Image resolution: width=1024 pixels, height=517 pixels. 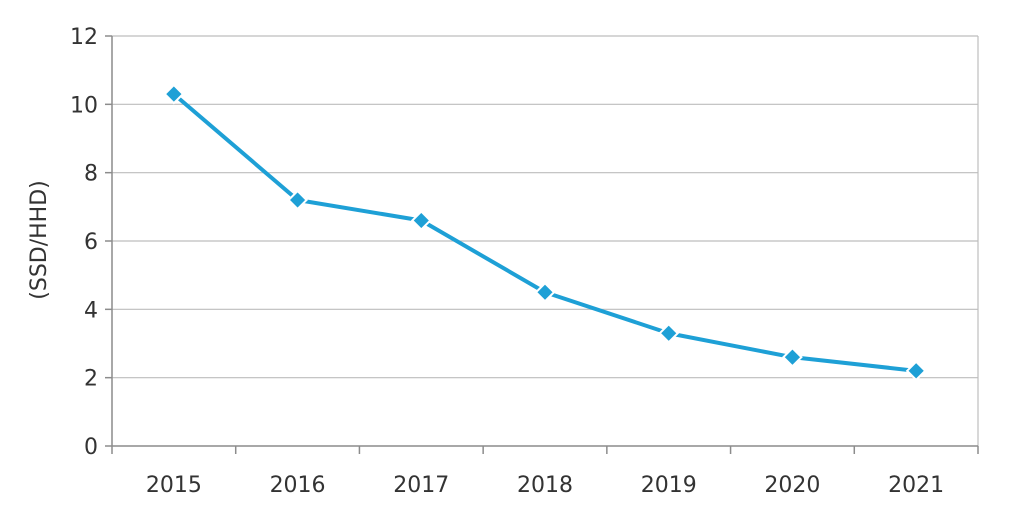 What do you see at coordinates (421, 485) in the screenshot?
I see `x-tick-label: 2017` at bounding box center [421, 485].